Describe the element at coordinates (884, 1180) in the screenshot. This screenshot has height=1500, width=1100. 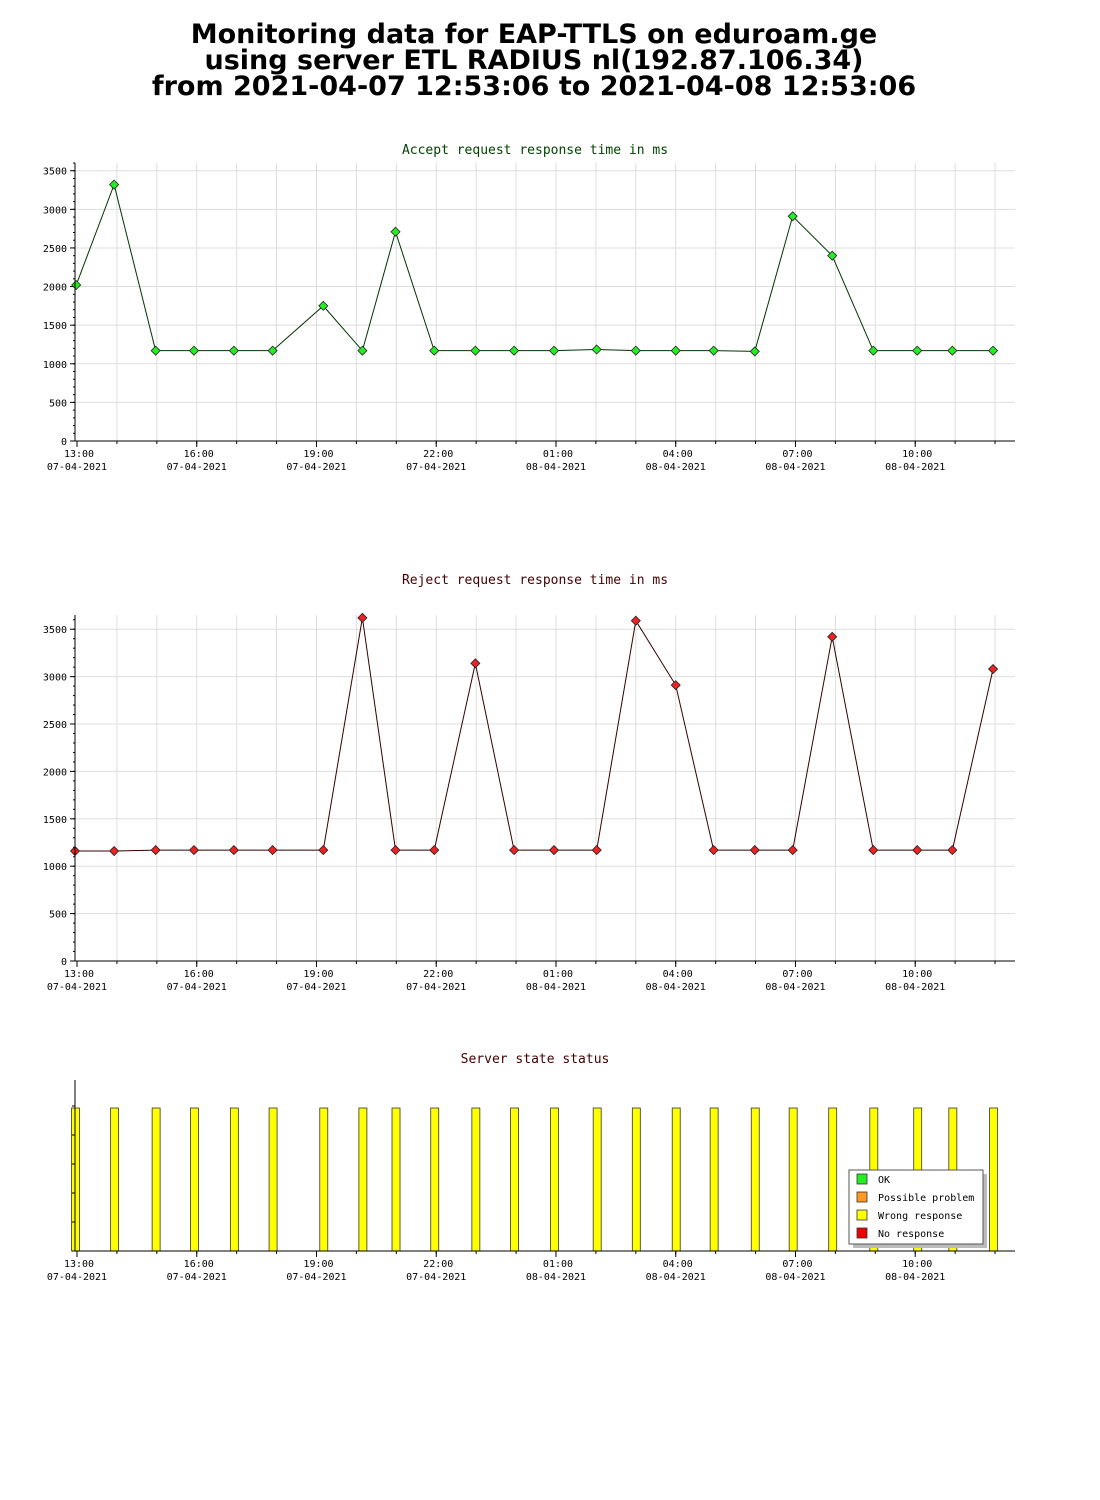
I see `legend-label: OK` at that location.